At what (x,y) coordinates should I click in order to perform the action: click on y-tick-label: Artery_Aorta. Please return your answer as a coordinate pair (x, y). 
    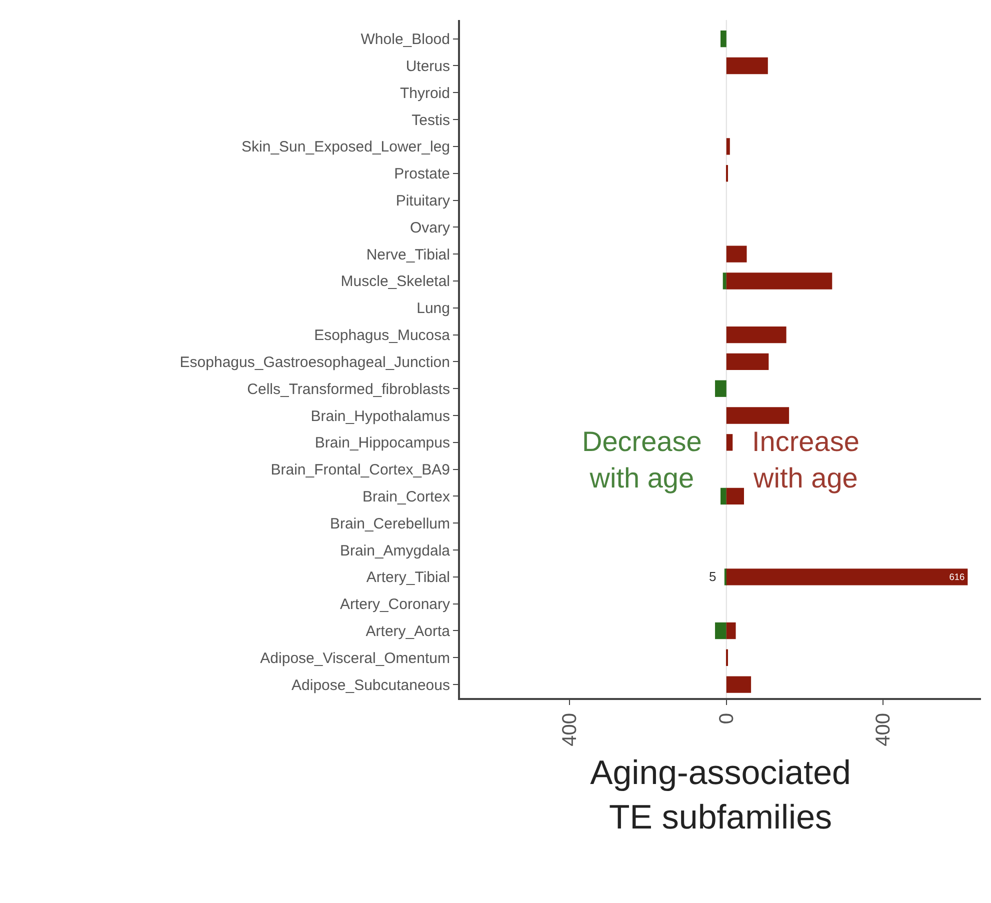
    Looking at the image, I should click on (408, 631).